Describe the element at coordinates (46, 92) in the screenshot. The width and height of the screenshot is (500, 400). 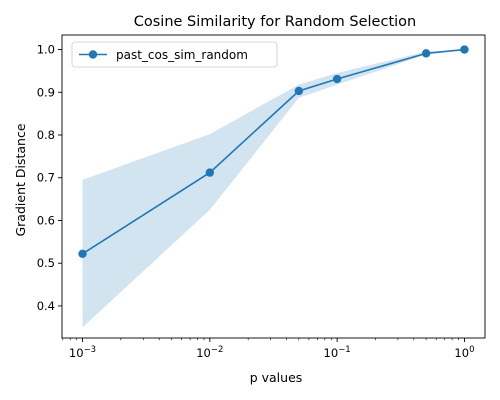
I see `y-tick-label: 0.9` at that location.